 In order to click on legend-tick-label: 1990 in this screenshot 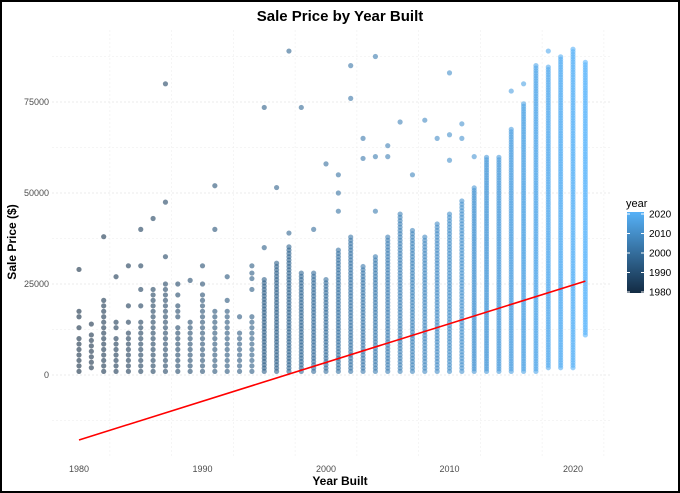, I will do `click(660, 273)`.